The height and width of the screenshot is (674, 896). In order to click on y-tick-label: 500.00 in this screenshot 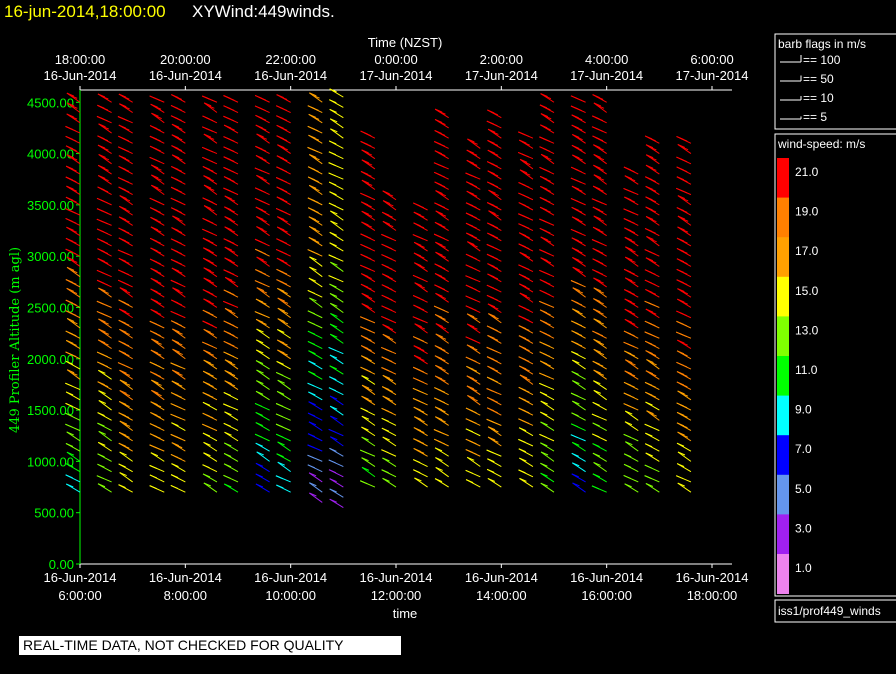, I will do `click(54, 513)`.